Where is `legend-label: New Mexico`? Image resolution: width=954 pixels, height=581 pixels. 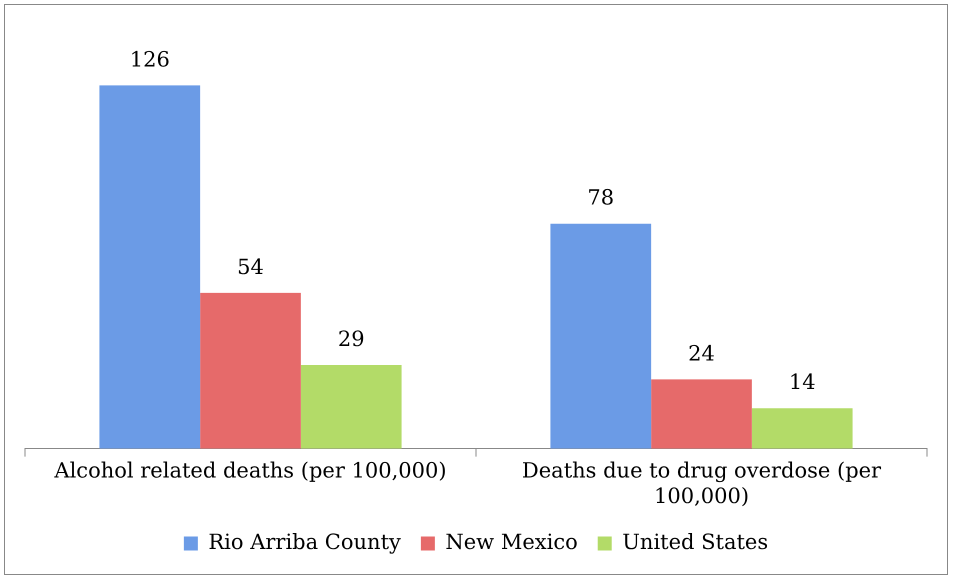 legend-label: New Mexico is located at coordinates (511, 542).